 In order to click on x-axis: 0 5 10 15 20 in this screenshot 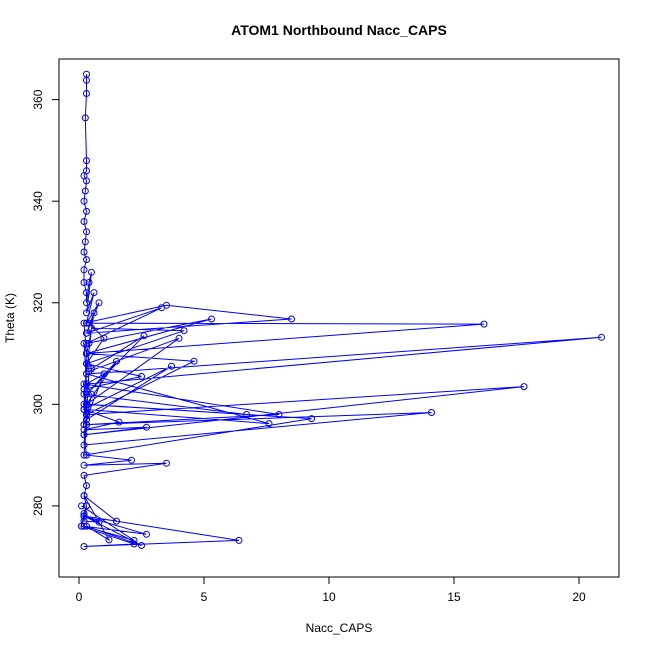, I will do `click(331, 590)`.